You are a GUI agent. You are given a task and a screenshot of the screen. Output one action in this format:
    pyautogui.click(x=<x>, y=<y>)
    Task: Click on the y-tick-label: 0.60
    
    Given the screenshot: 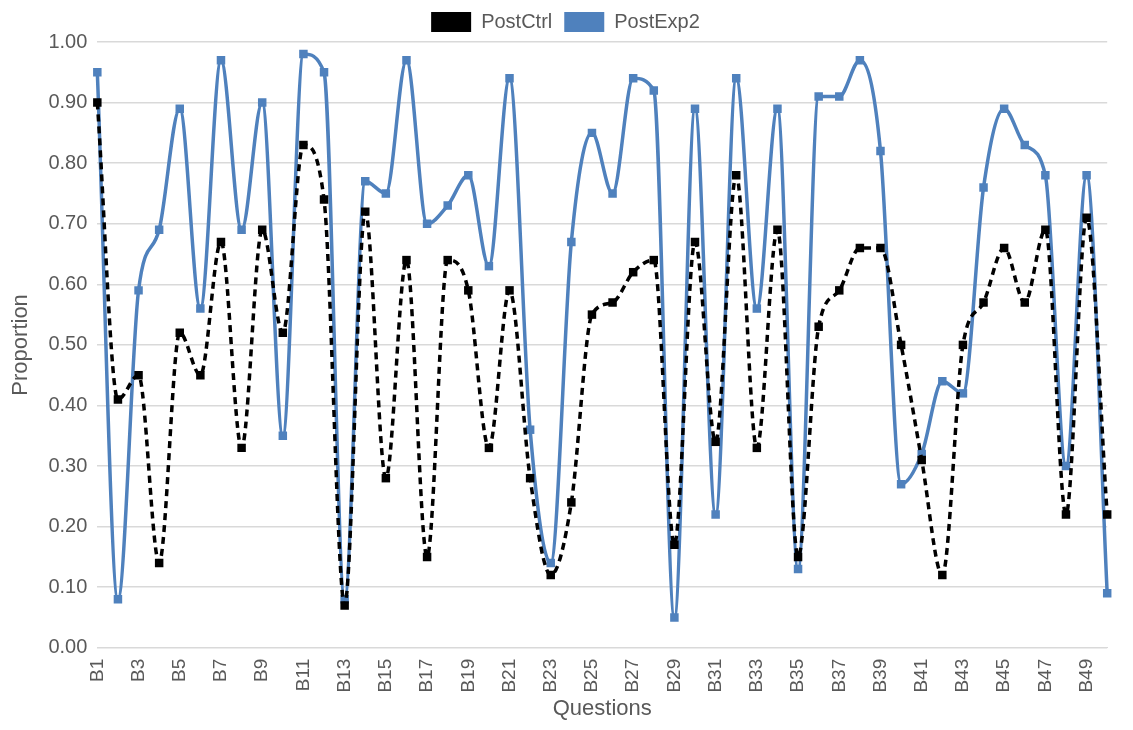 What is the action you would take?
    pyautogui.click(x=68, y=282)
    